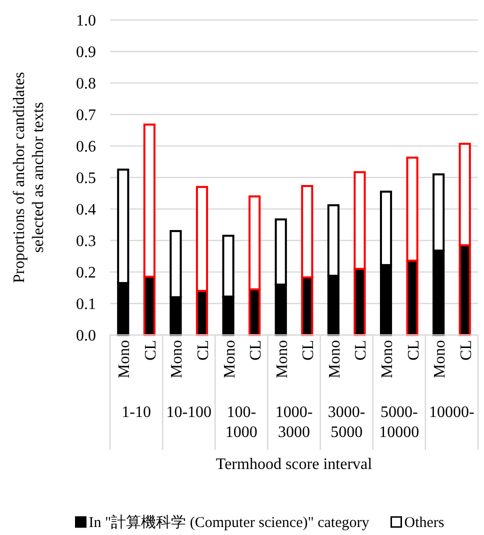 The height and width of the screenshot is (535, 484). What do you see at coordinates (399, 422) in the screenshot?
I see `text: 5000-10000` at bounding box center [399, 422].